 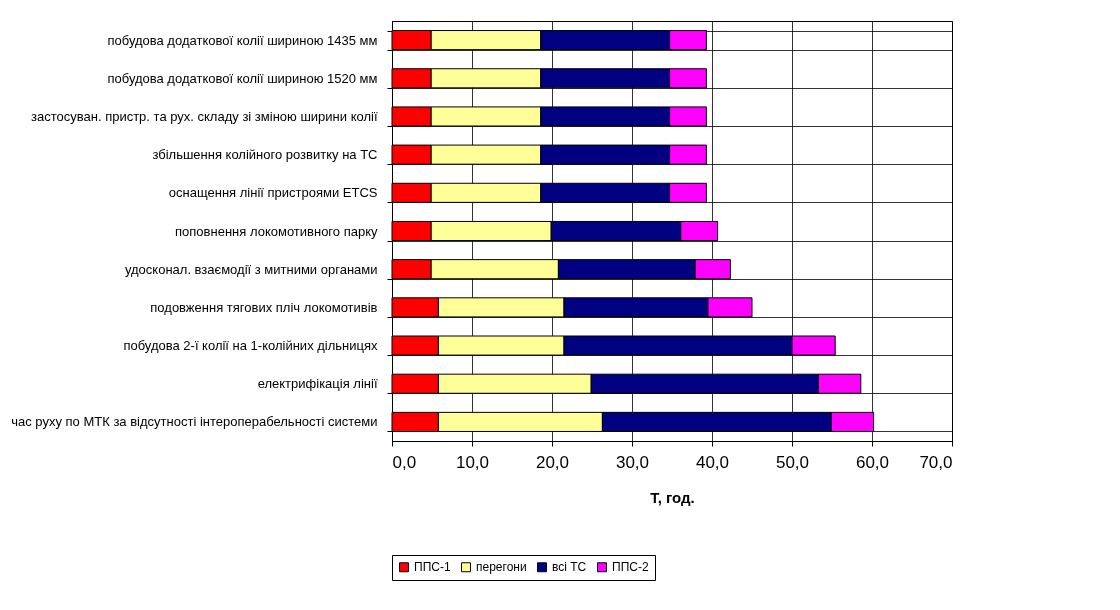 I want to click on y-tick-label: удосконал. взаємодії з митними органами, so click(x=251, y=269).